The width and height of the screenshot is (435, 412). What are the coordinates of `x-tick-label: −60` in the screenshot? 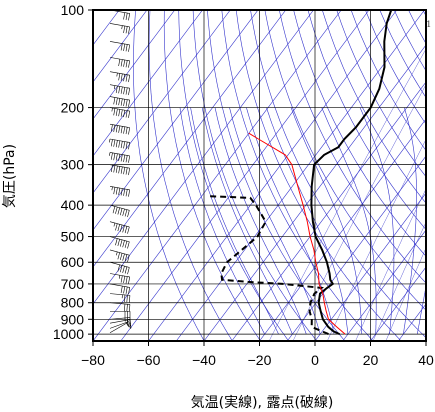 It's located at (149, 360).